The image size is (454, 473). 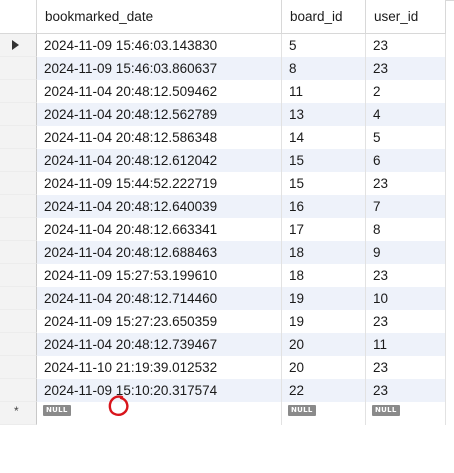 I want to click on cell-bookmarked-date: 2024-11-04 20:48:12.739467, so click(x=159, y=344).